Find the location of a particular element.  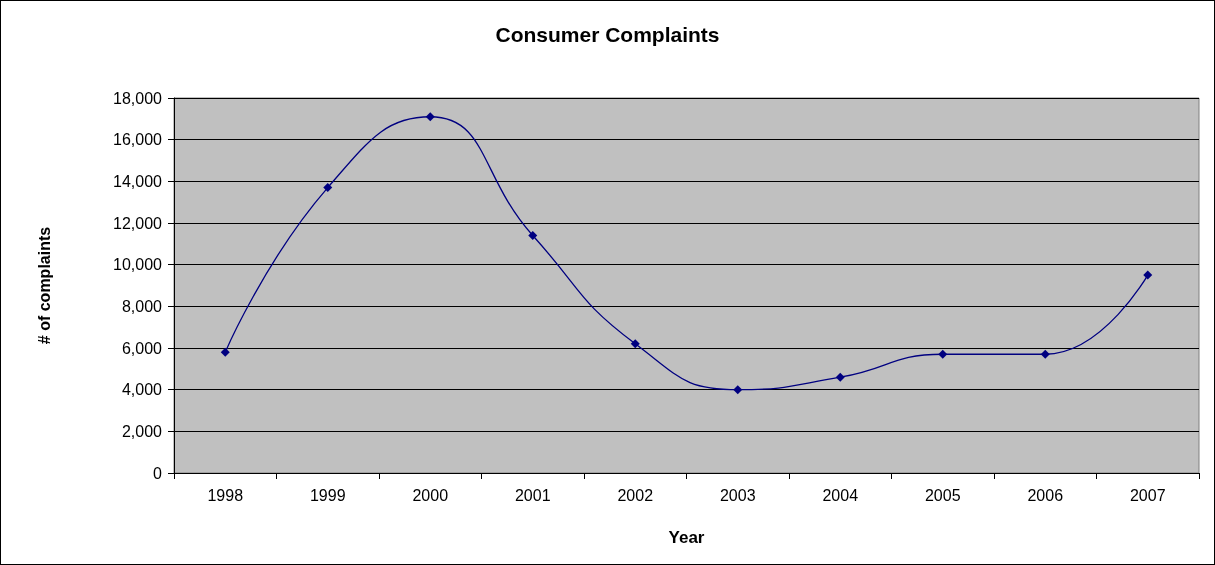

x-tick-label: 2001 is located at coordinates (532, 495).